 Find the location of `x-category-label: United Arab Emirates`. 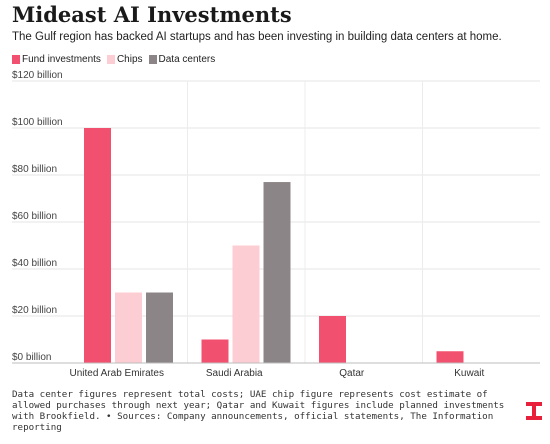

x-category-label: United Arab Emirates is located at coordinates (117, 373).